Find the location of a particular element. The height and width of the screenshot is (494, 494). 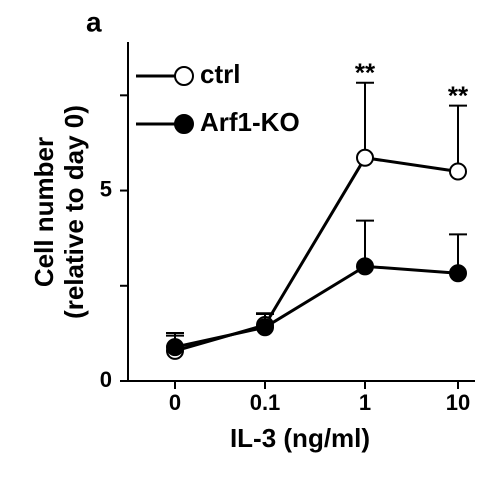

x-tick-label: 0 is located at coordinates (175, 402).